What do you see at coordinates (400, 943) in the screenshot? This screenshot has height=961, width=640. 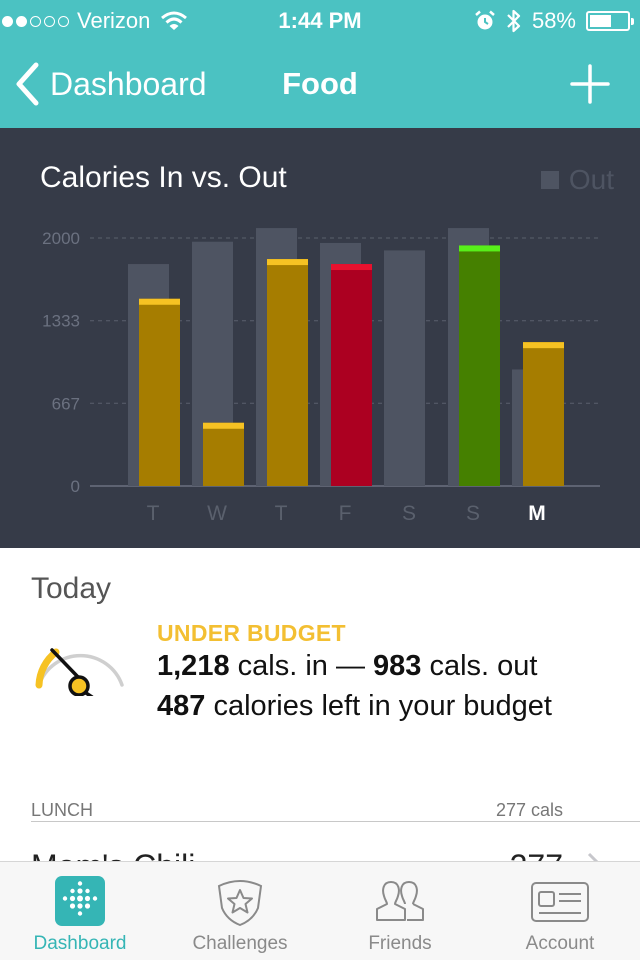 I see `tab-label: Friends` at bounding box center [400, 943].